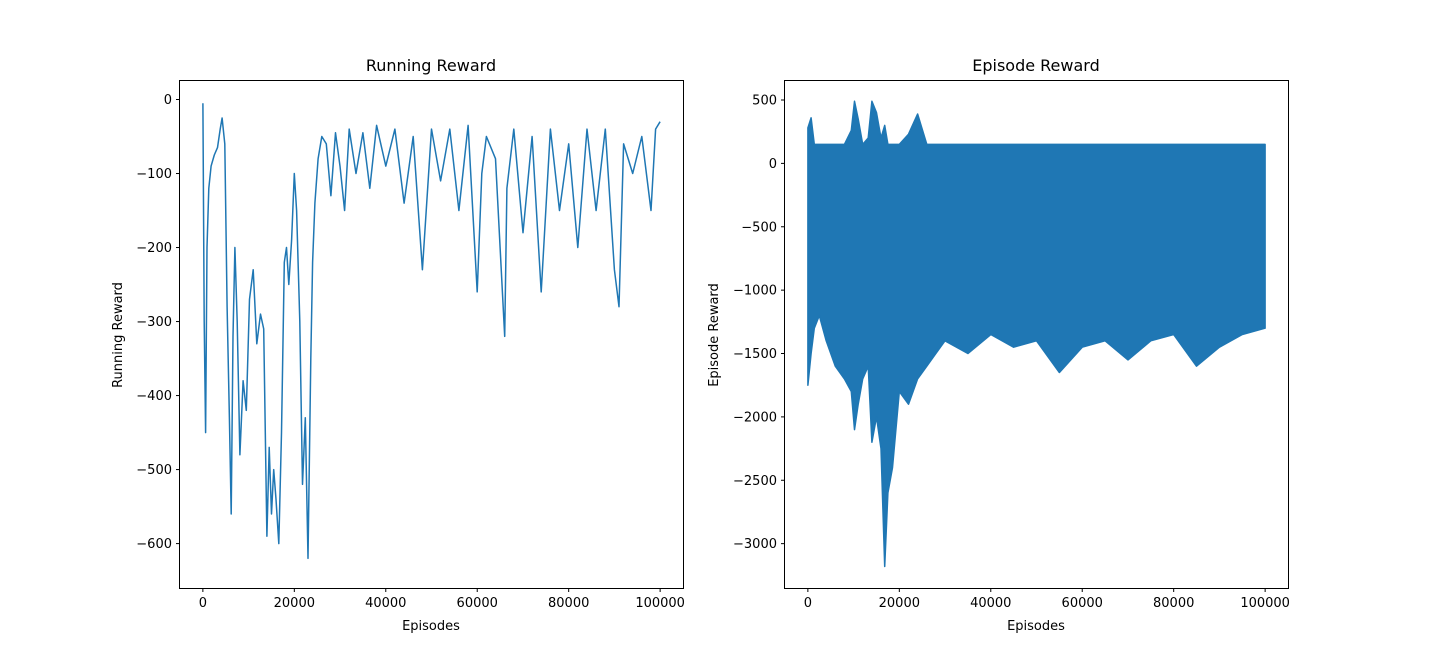 This screenshot has width=1432, height=663. I want to click on y-tick-label: −1500, so click(755, 354).